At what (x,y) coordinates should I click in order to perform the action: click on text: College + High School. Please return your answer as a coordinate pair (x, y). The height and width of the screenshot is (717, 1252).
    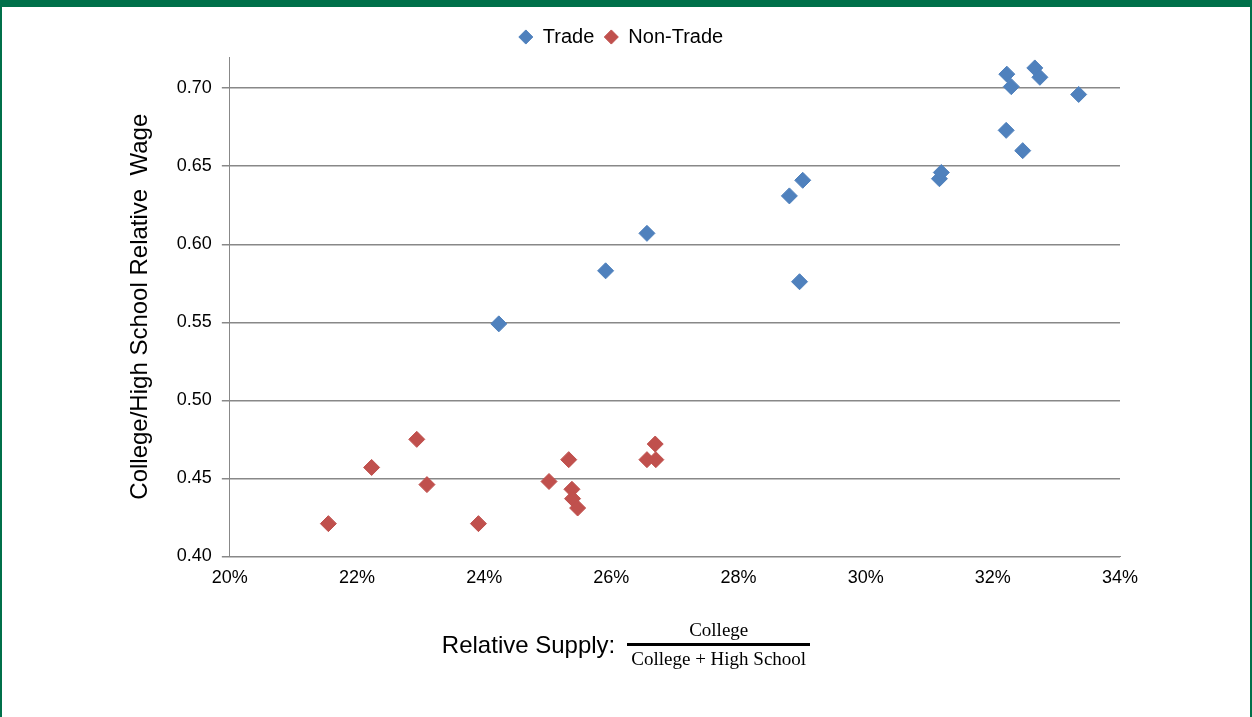
    Looking at the image, I should click on (719, 656).